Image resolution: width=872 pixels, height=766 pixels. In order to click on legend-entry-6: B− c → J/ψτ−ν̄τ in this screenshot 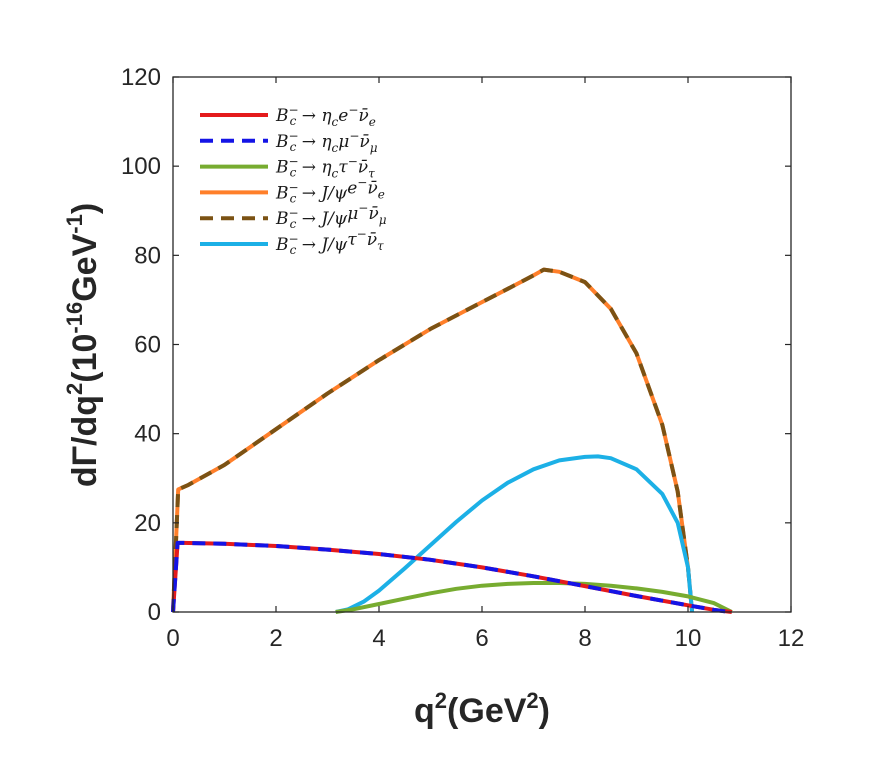, I will do `click(329, 242)`.